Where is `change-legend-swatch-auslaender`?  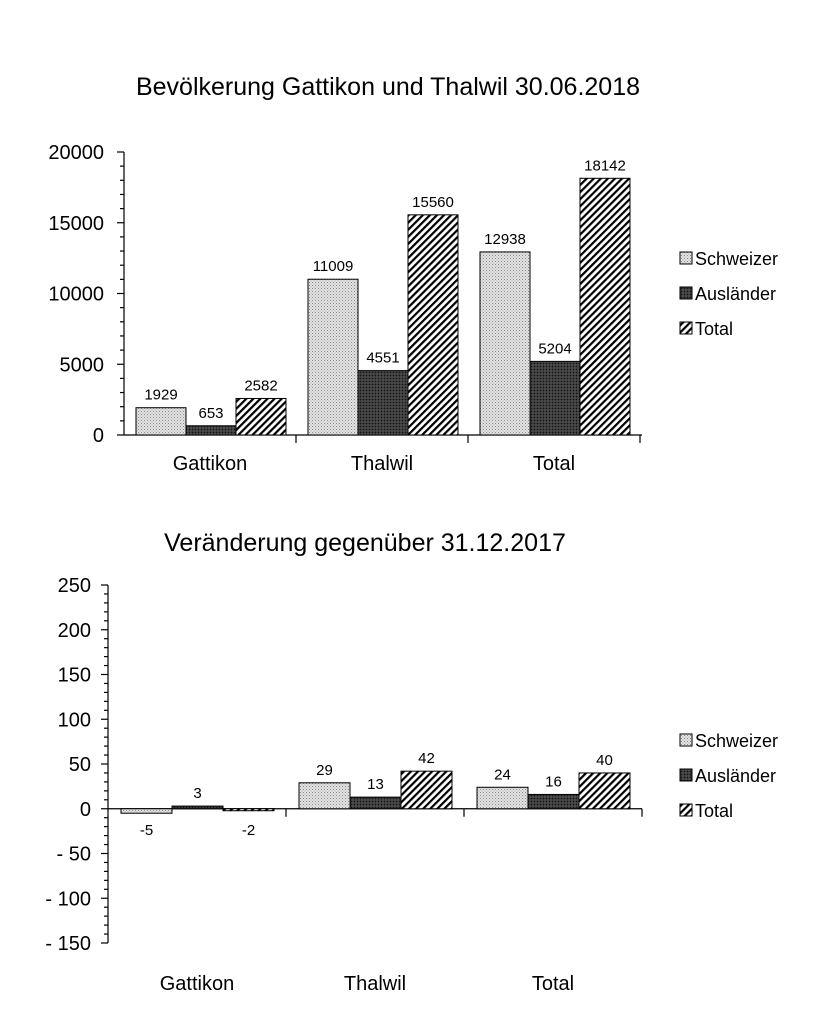 change-legend-swatch-auslaender is located at coordinates (686, 775).